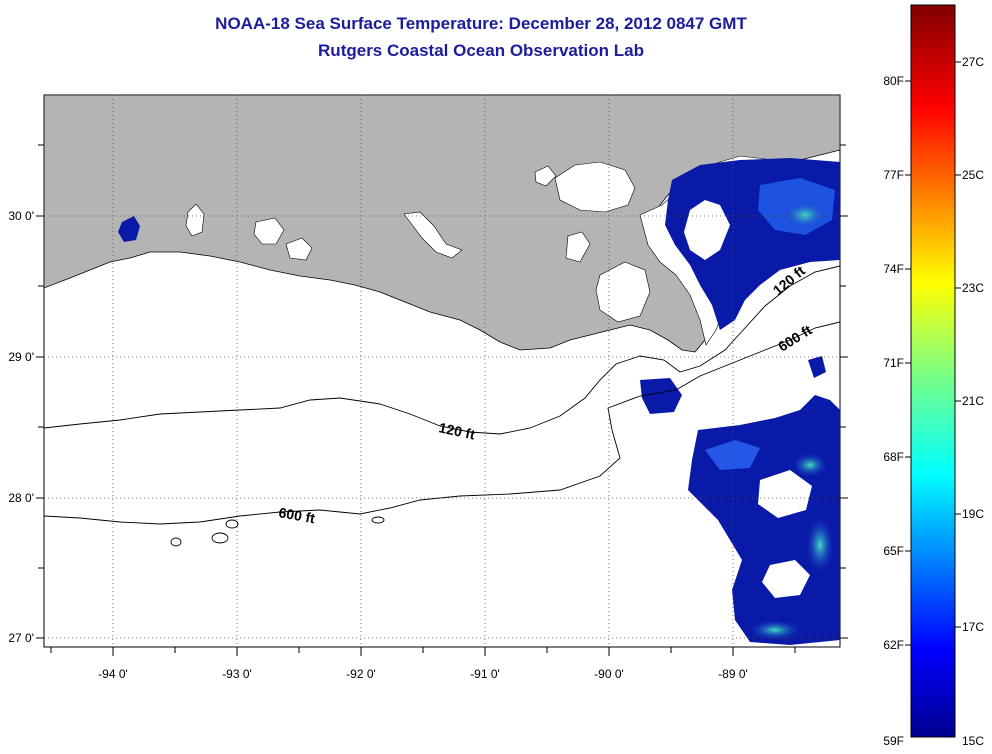 This screenshot has height=754, width=992. What do you see at coordinates (296, 515) in the screenshot?
I see `contour-label-600ft-west: 600 ft` at bounding box center [296, 515].